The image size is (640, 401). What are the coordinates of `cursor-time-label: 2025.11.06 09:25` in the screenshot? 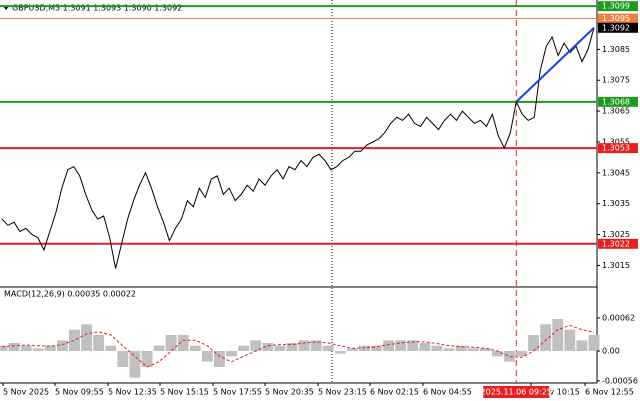 It's located at (516, 392).